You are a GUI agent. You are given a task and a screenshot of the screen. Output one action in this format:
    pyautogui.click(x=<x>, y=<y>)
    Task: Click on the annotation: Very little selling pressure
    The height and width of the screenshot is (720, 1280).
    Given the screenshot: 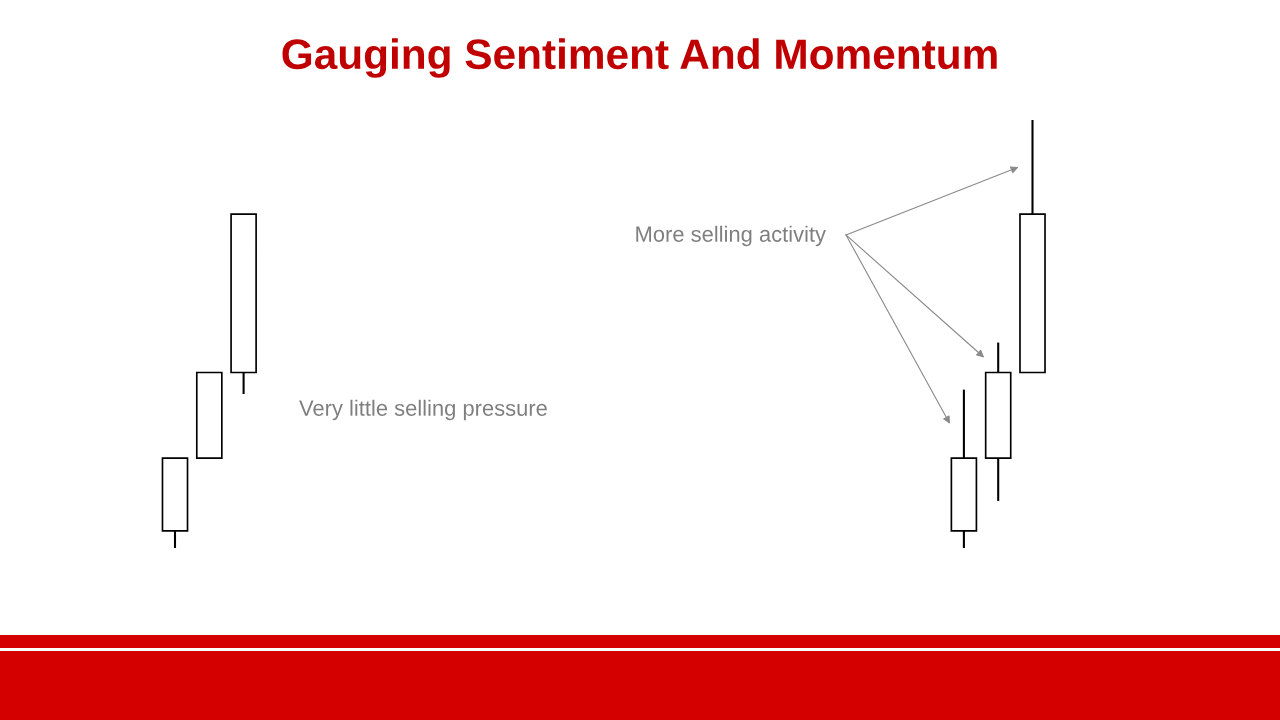 What is the action you would take?
    pyautogui.click(x=423, y=410)
    